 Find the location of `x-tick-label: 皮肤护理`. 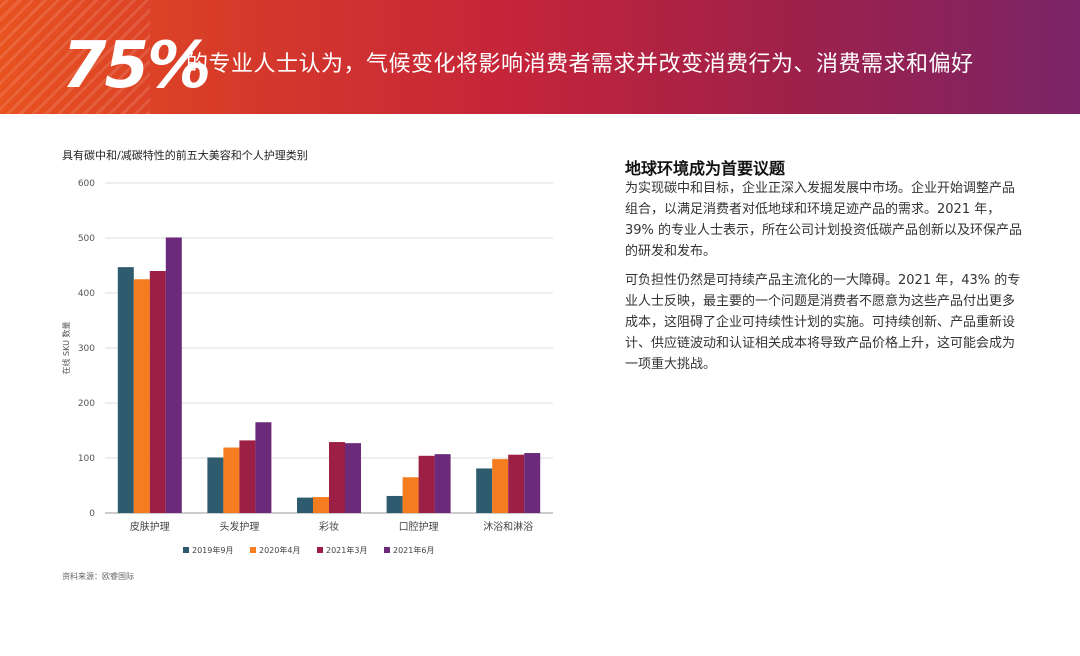

x-tick-label: 皮肤护理 is located at coordinates (150, 526).